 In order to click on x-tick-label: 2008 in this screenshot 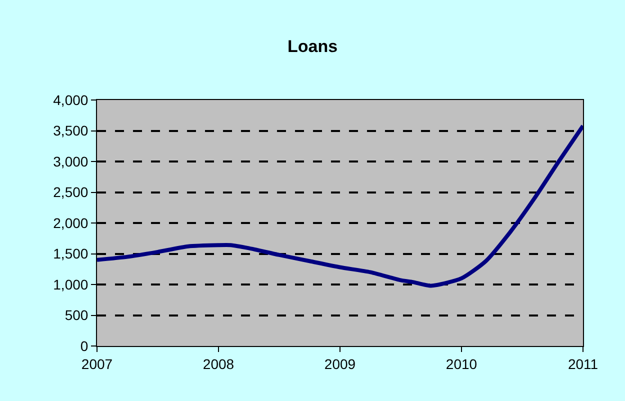, I will do `click(218, 364)`.